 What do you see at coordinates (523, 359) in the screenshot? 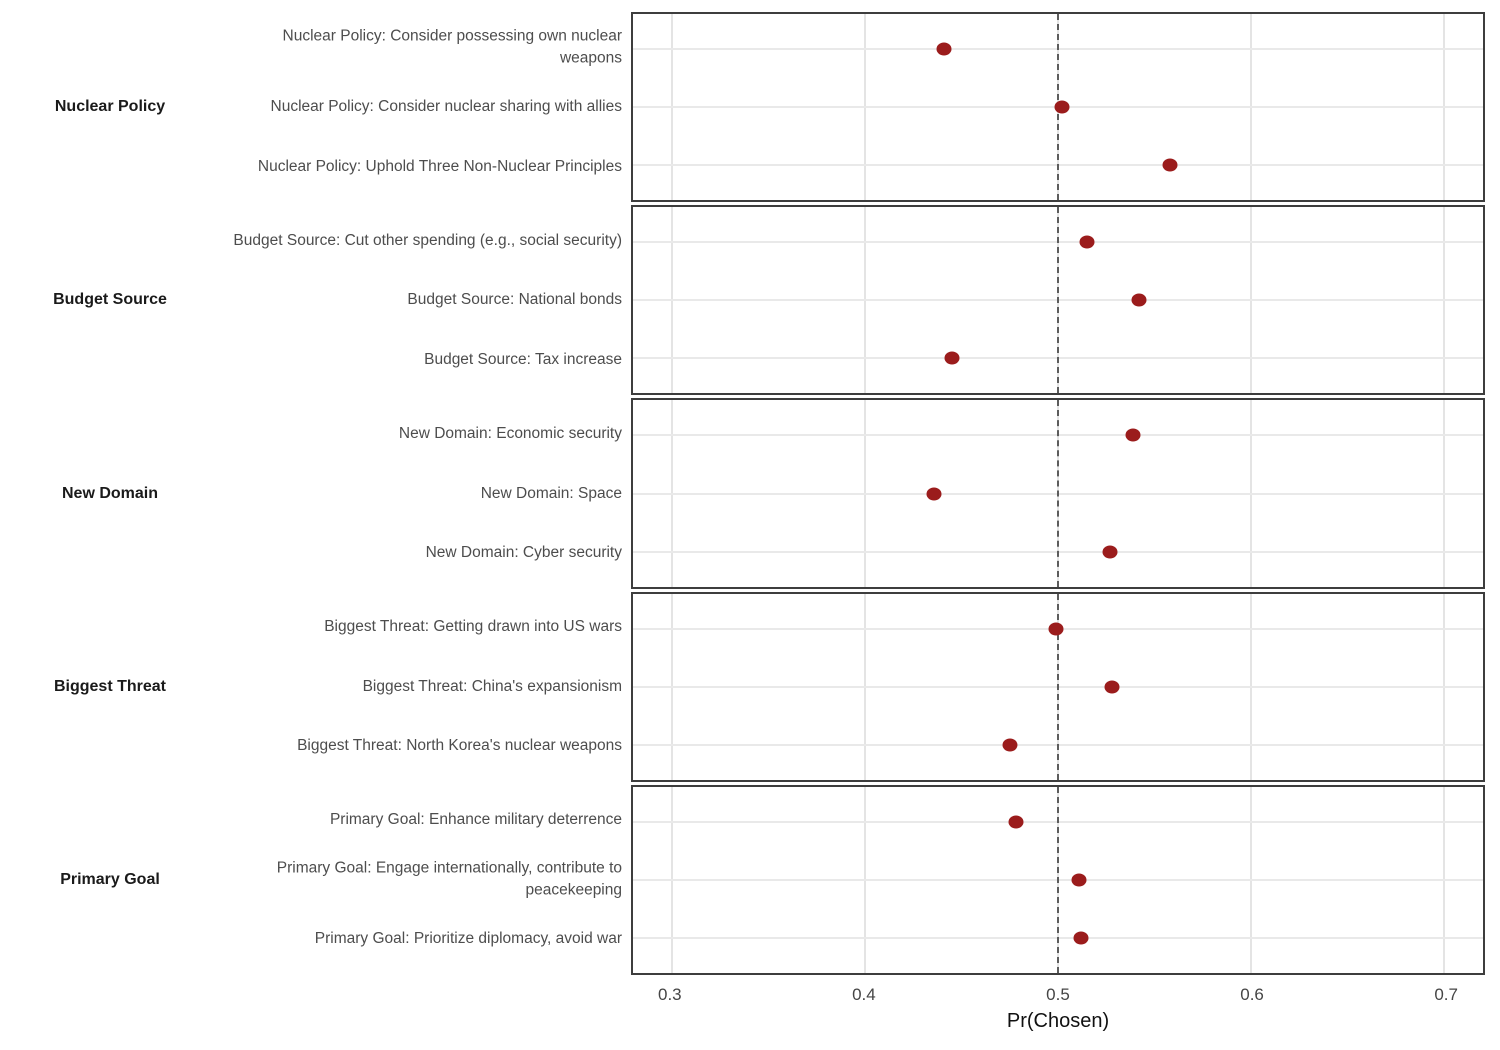
I see `row-label: Budget Source: Tax increase` at bounding box center [523, 359].